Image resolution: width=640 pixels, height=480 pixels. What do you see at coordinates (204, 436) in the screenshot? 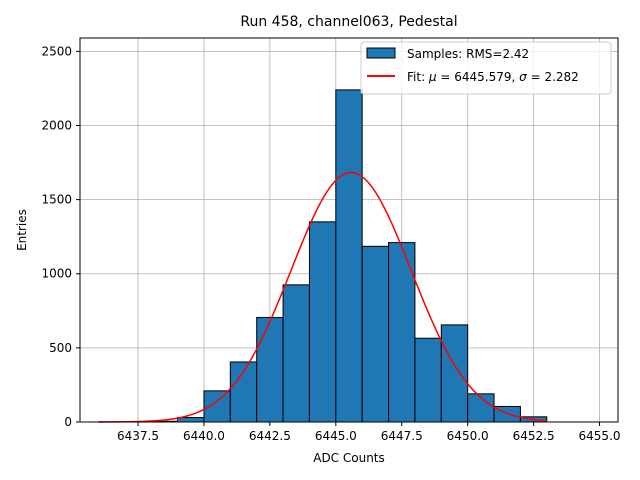
I see `x-tick-label: 6440.0` at bounding box center [204, 436].